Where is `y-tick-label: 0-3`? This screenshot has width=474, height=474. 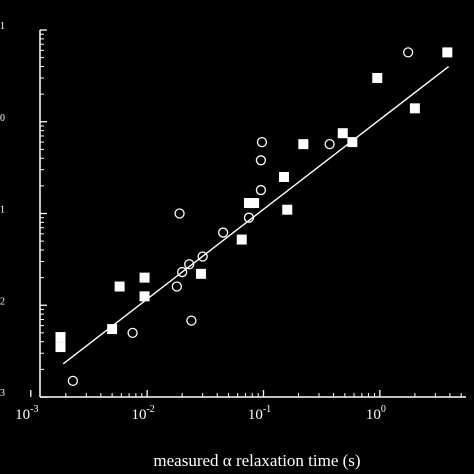 y-tick-label: 0-3 is located at coordinates (2, 397).